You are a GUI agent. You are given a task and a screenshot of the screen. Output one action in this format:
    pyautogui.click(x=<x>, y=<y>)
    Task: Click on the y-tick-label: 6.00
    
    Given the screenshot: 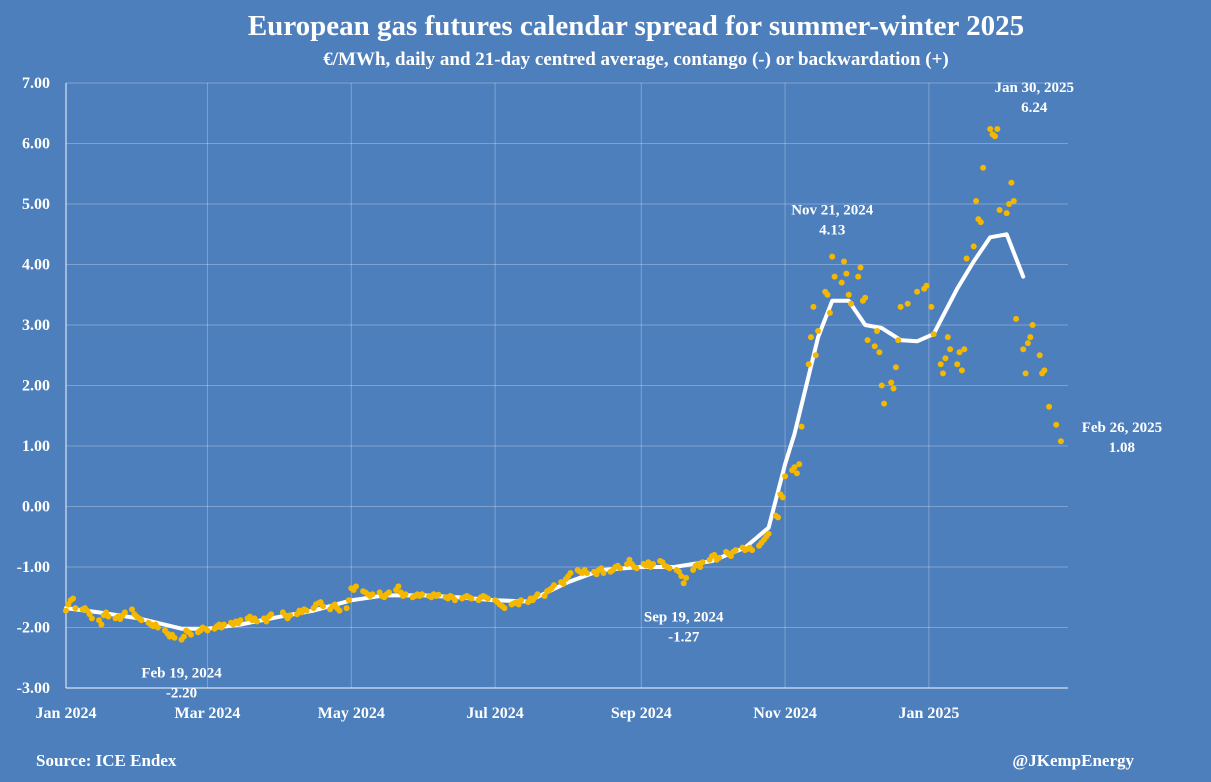 What is the action you would take?
    pyautogui.click(x=36, y=144)
    